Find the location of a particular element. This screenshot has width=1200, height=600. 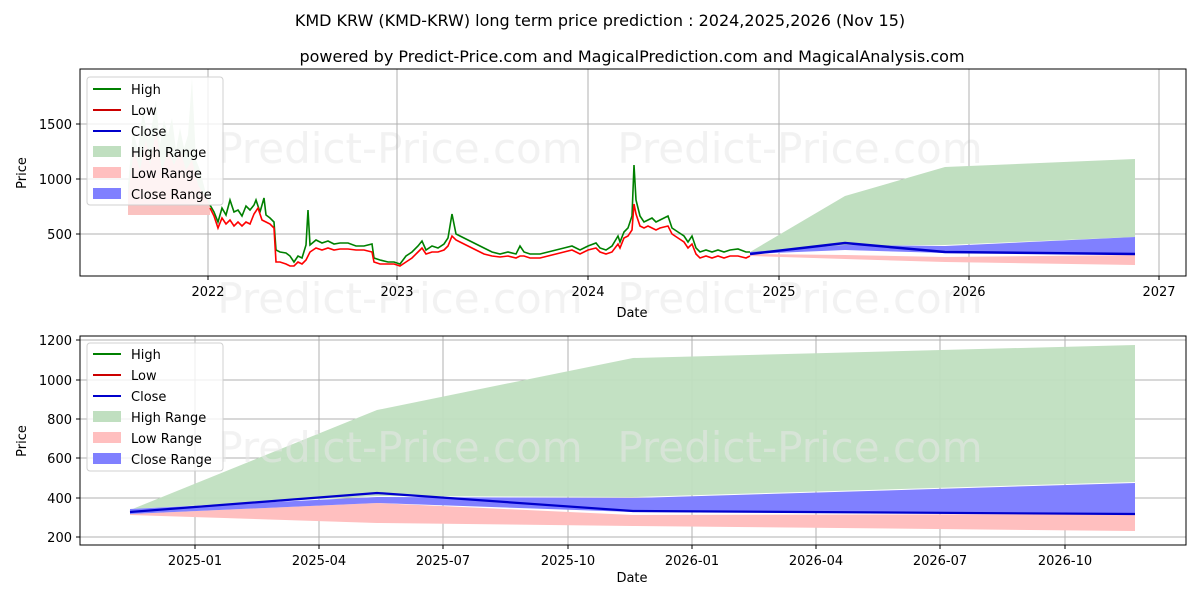

x-tick-label: 2027 is located at coordinates (1158, 292).